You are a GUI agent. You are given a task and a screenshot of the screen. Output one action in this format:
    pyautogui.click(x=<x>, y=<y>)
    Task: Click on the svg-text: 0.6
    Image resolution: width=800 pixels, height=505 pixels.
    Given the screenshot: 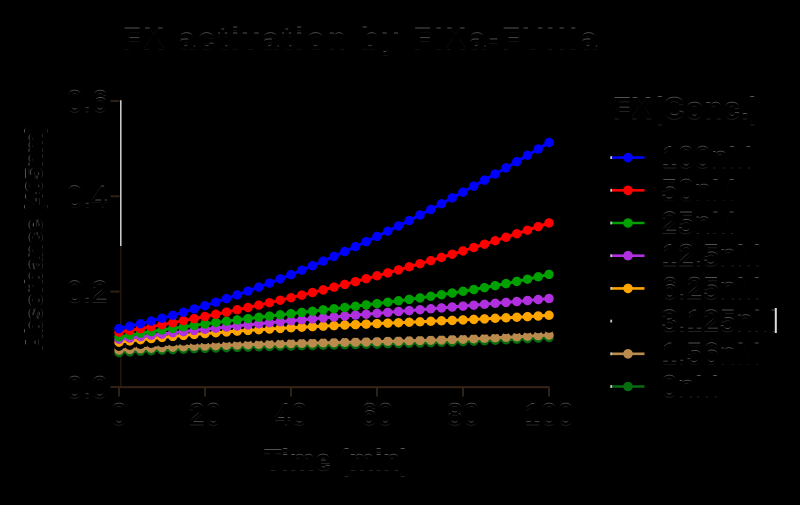 What is the action you would take?
    pyautogui.click(x=87, y=102)
    